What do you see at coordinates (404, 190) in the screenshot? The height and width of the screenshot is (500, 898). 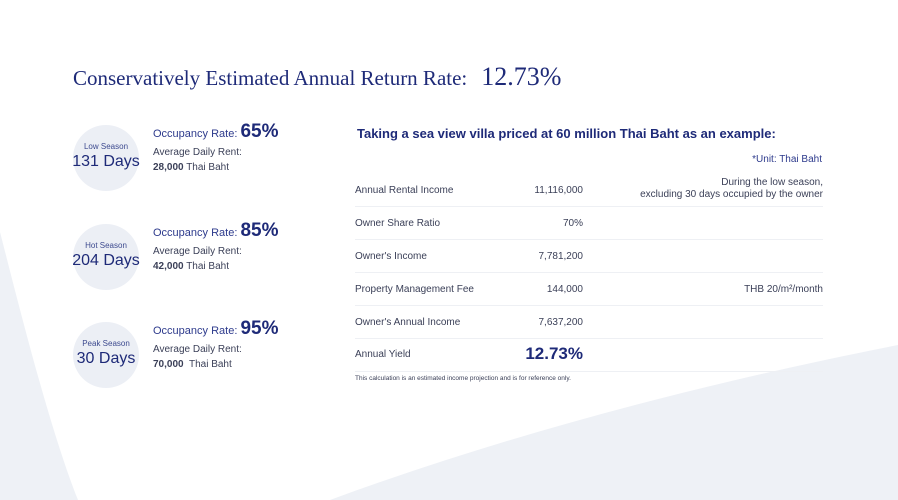 I see `row-label: Annual Rental Income` at bounding box center [404, 190].